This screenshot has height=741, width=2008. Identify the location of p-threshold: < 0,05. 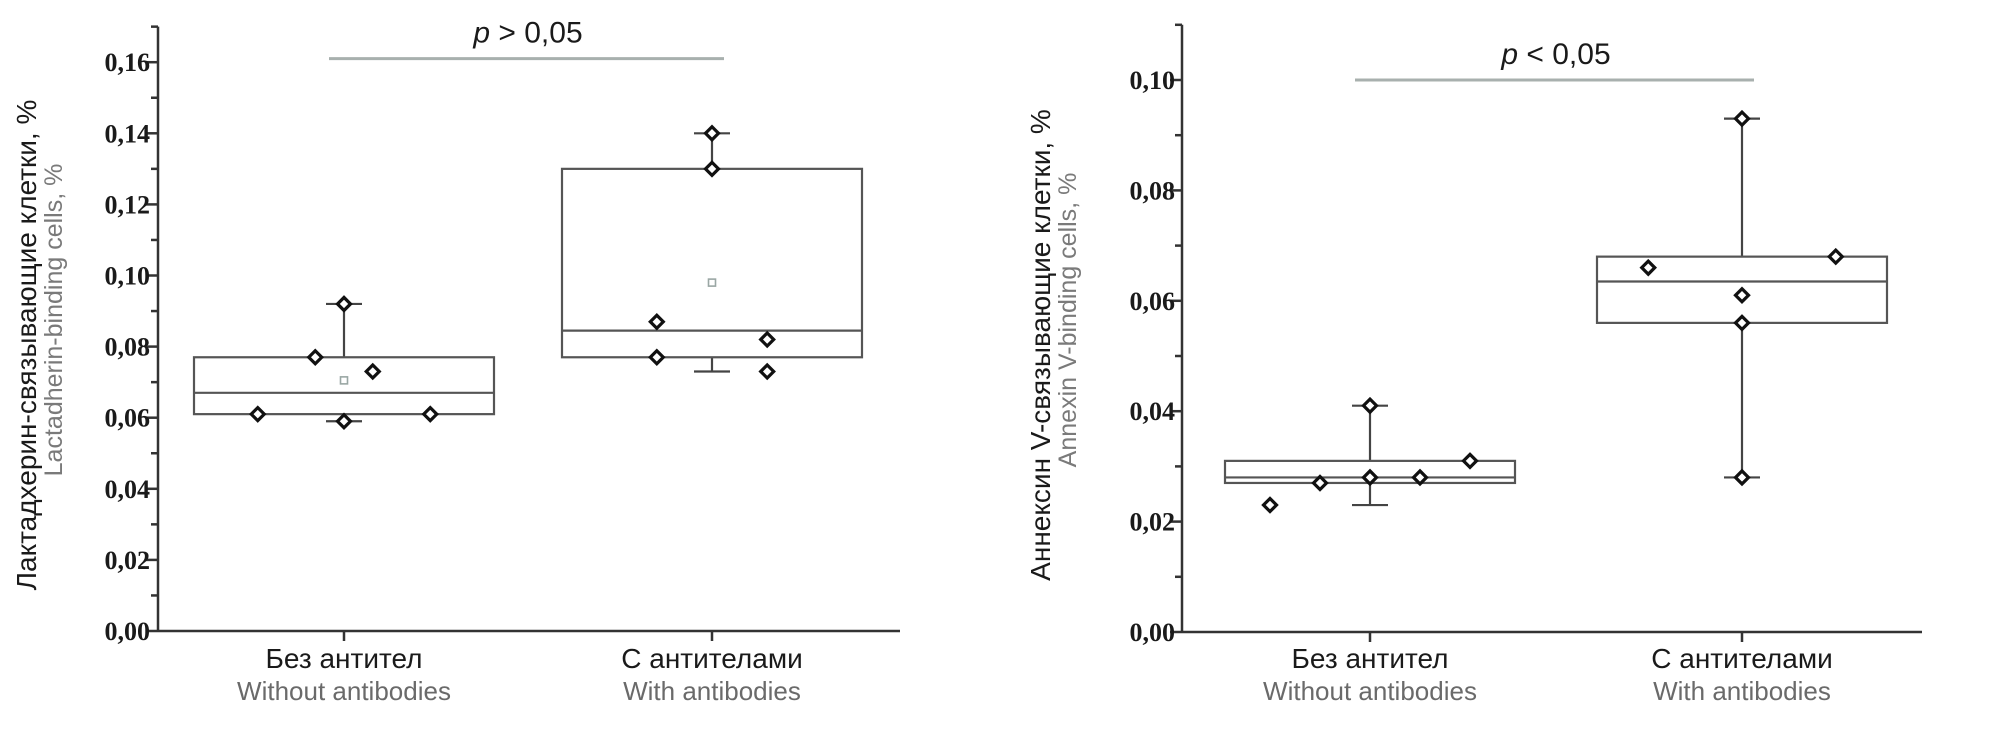
(1564, 54).